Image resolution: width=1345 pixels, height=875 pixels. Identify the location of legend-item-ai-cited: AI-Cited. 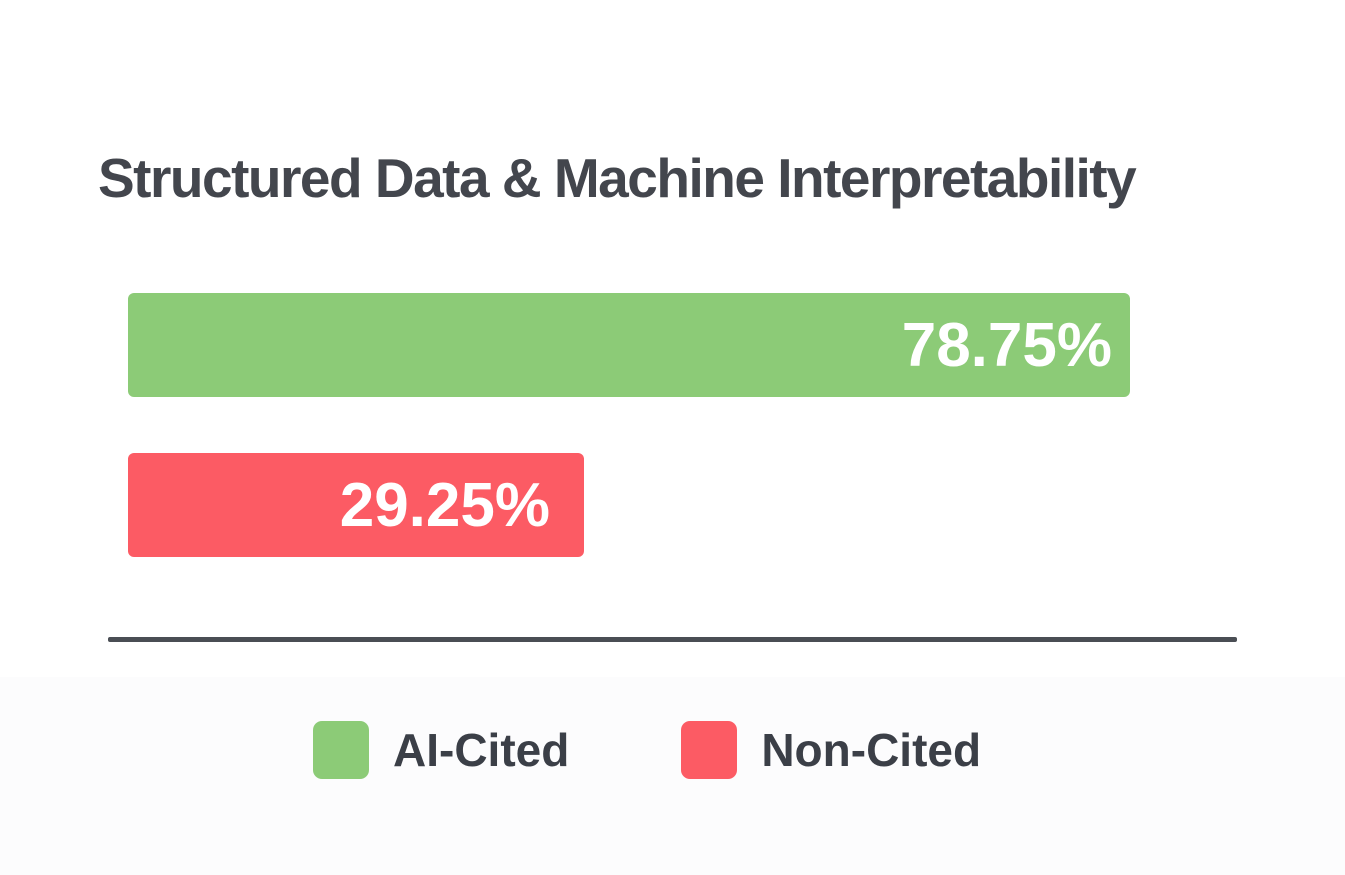
(441, 750).